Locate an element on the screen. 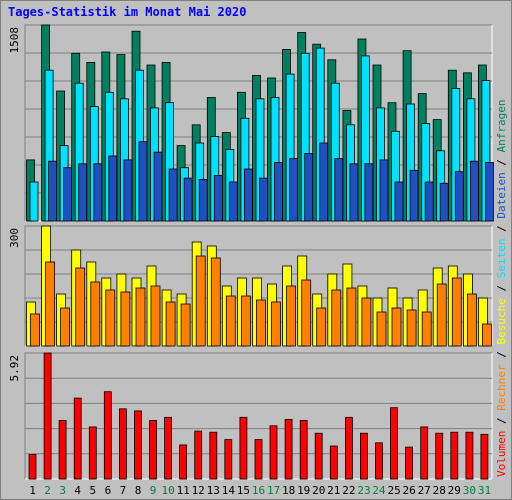 This screenshot has height=500, width=512. x-tick-label-26: 26 is located at coordinates (408, 490).